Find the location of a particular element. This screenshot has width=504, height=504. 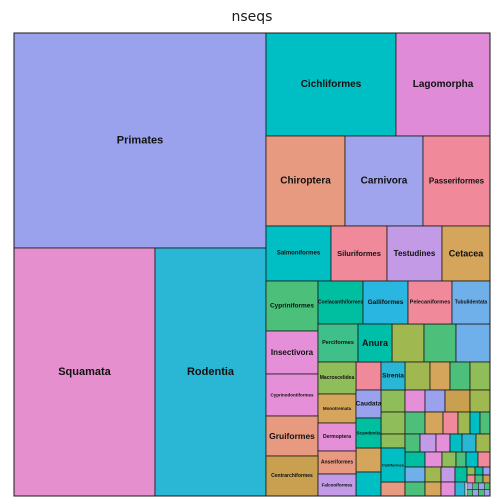

treemap-label-gruiformes: Gruiformes is located at coordinates (292, 436).